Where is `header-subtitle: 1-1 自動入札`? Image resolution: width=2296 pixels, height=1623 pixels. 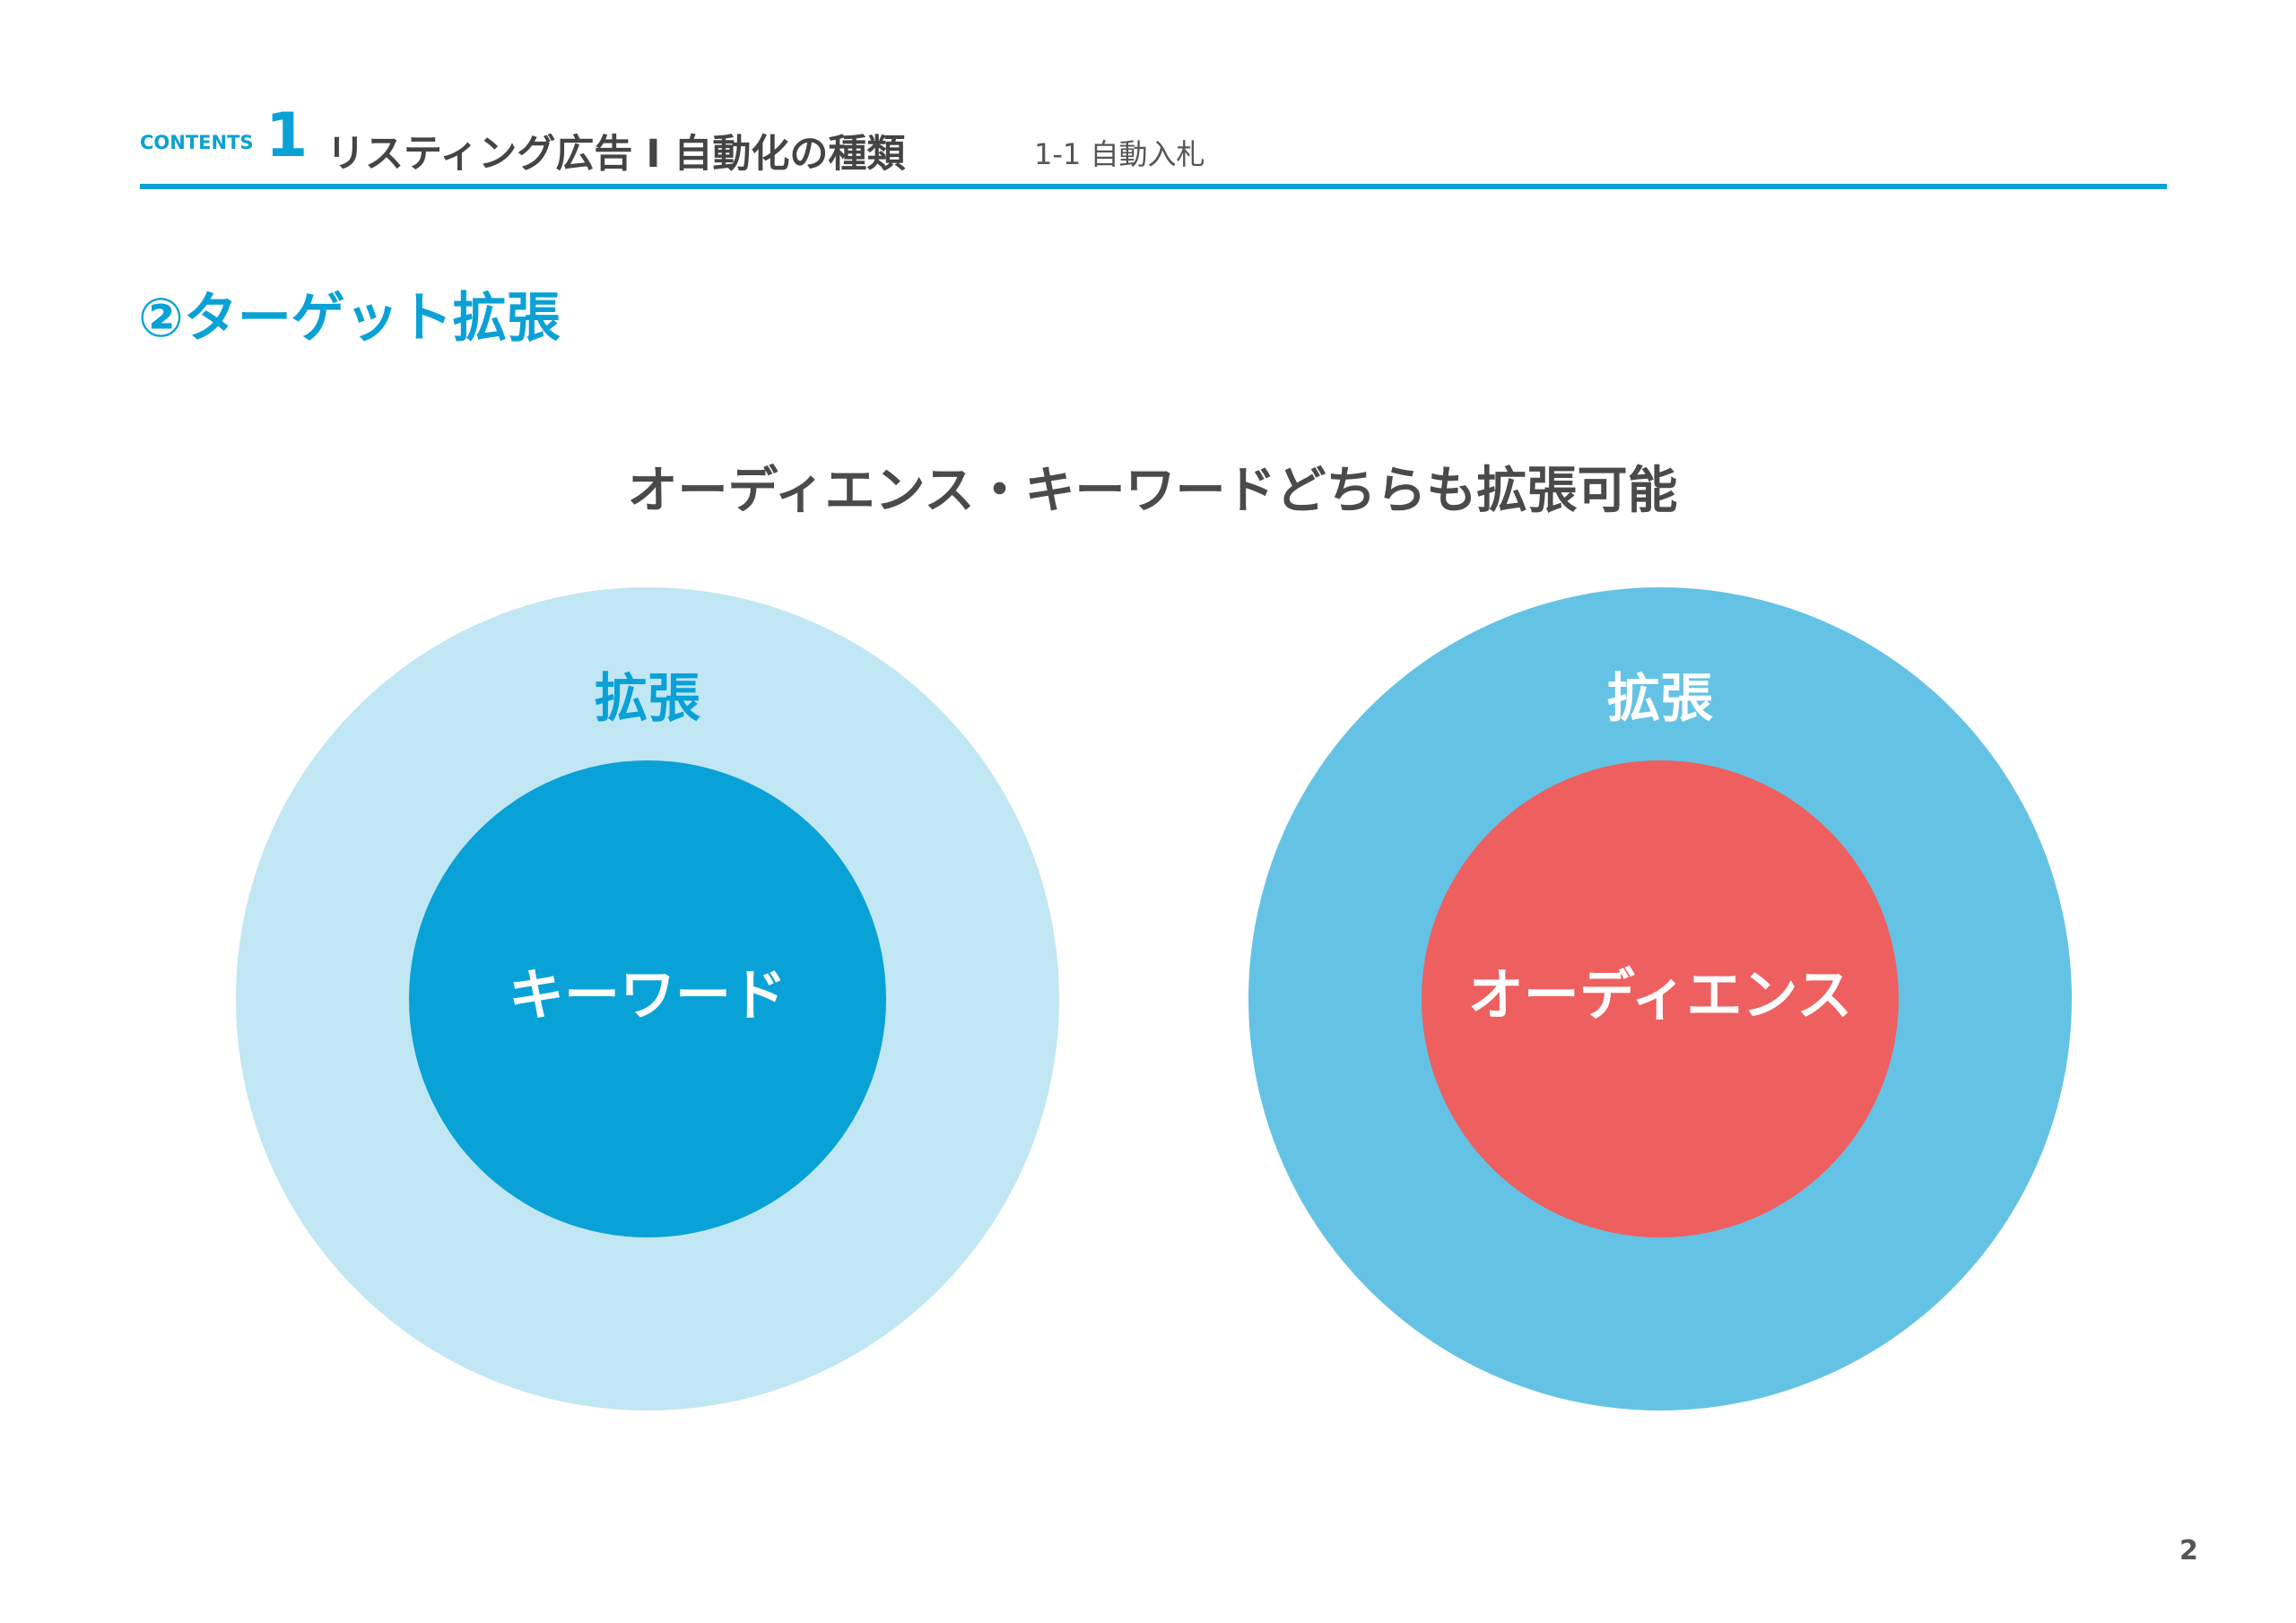 header-subtitle: 1-1 自動入札 is located at coordinates (1119, 154).